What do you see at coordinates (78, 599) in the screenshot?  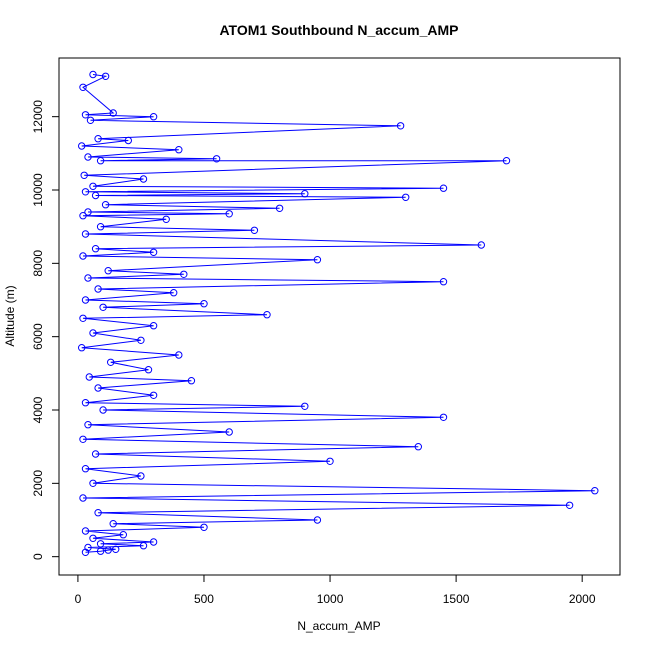 I see `x-tick-label: 0` at bounding box center [78, 599].